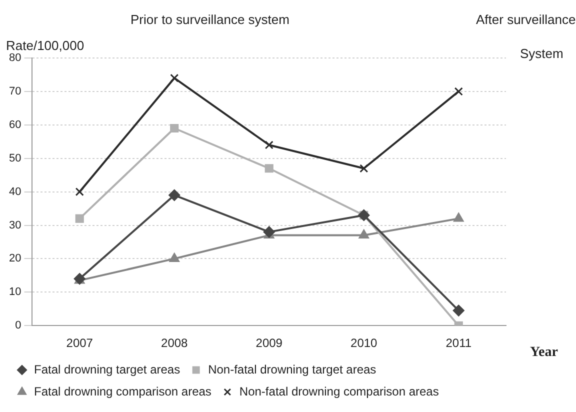 Image resolution: width=576 pixels, height=412 pixels. What do you see at coordinates (364, 343) in the screenshot?
I see `x-tick-label: 2010` at bounding box center [364, 343].